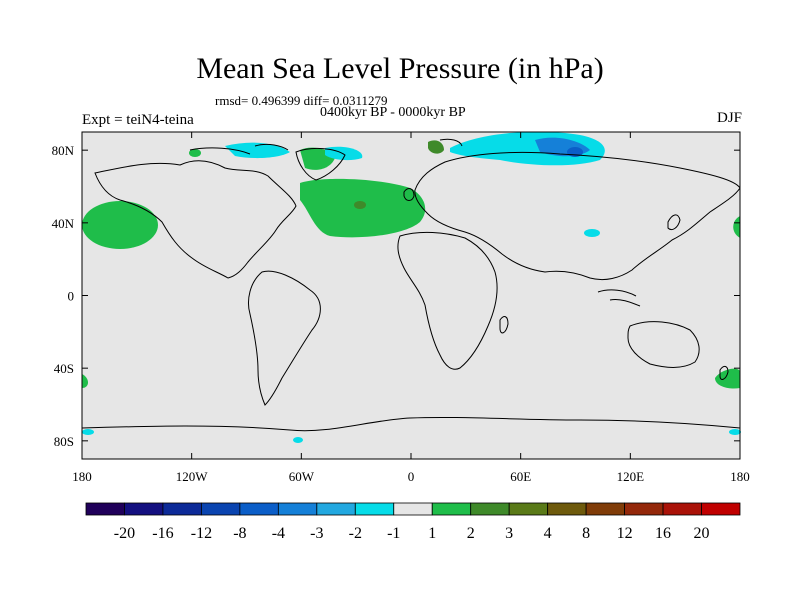 The image size is (800, 600). What do you see at coordinates (631, 476) in the screenshot?
I see `x-tick-label: 120E` at bounding box center [631, 476].